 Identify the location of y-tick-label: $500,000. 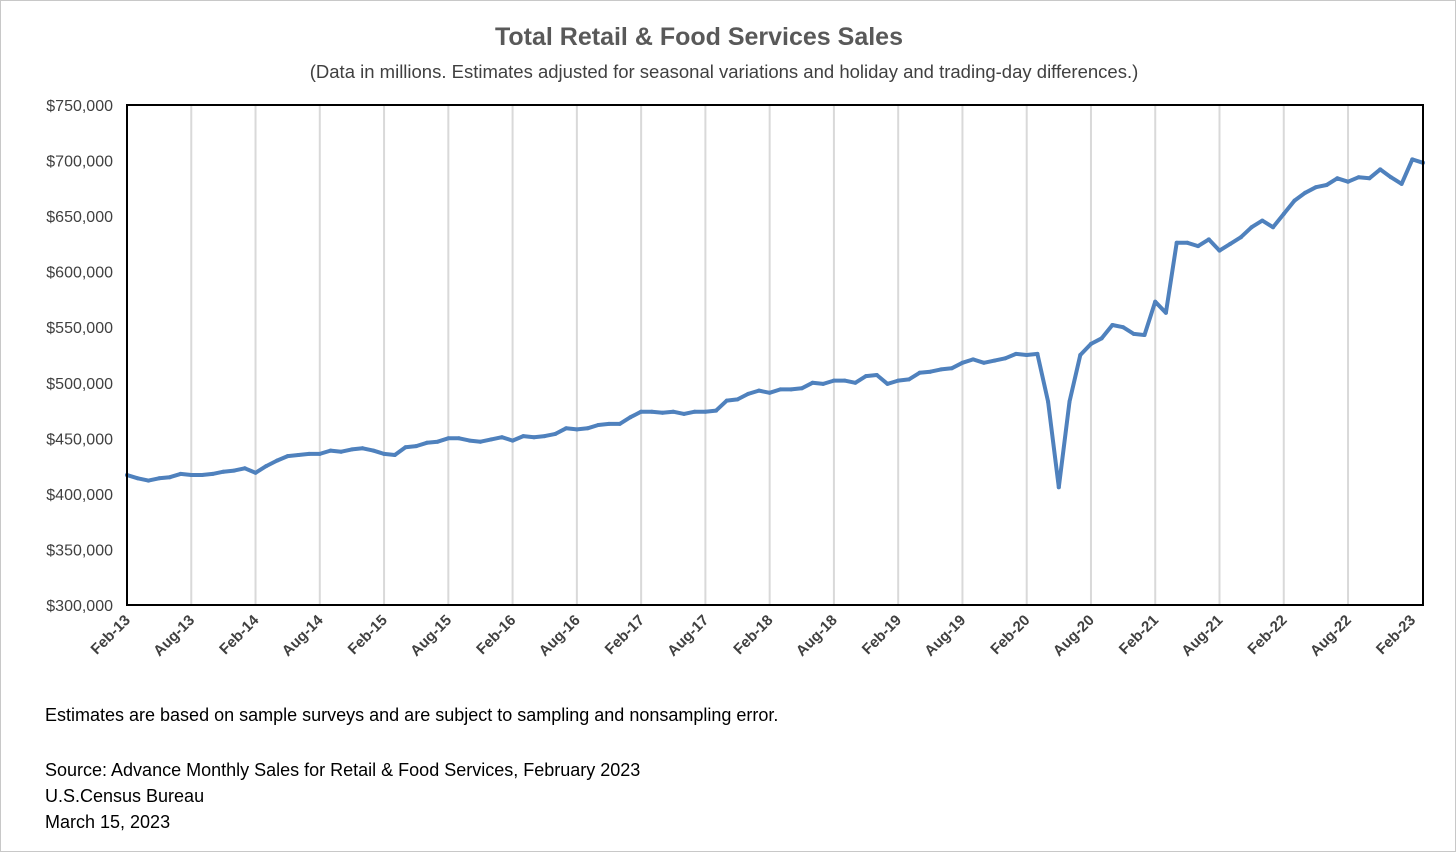
(79, 384).